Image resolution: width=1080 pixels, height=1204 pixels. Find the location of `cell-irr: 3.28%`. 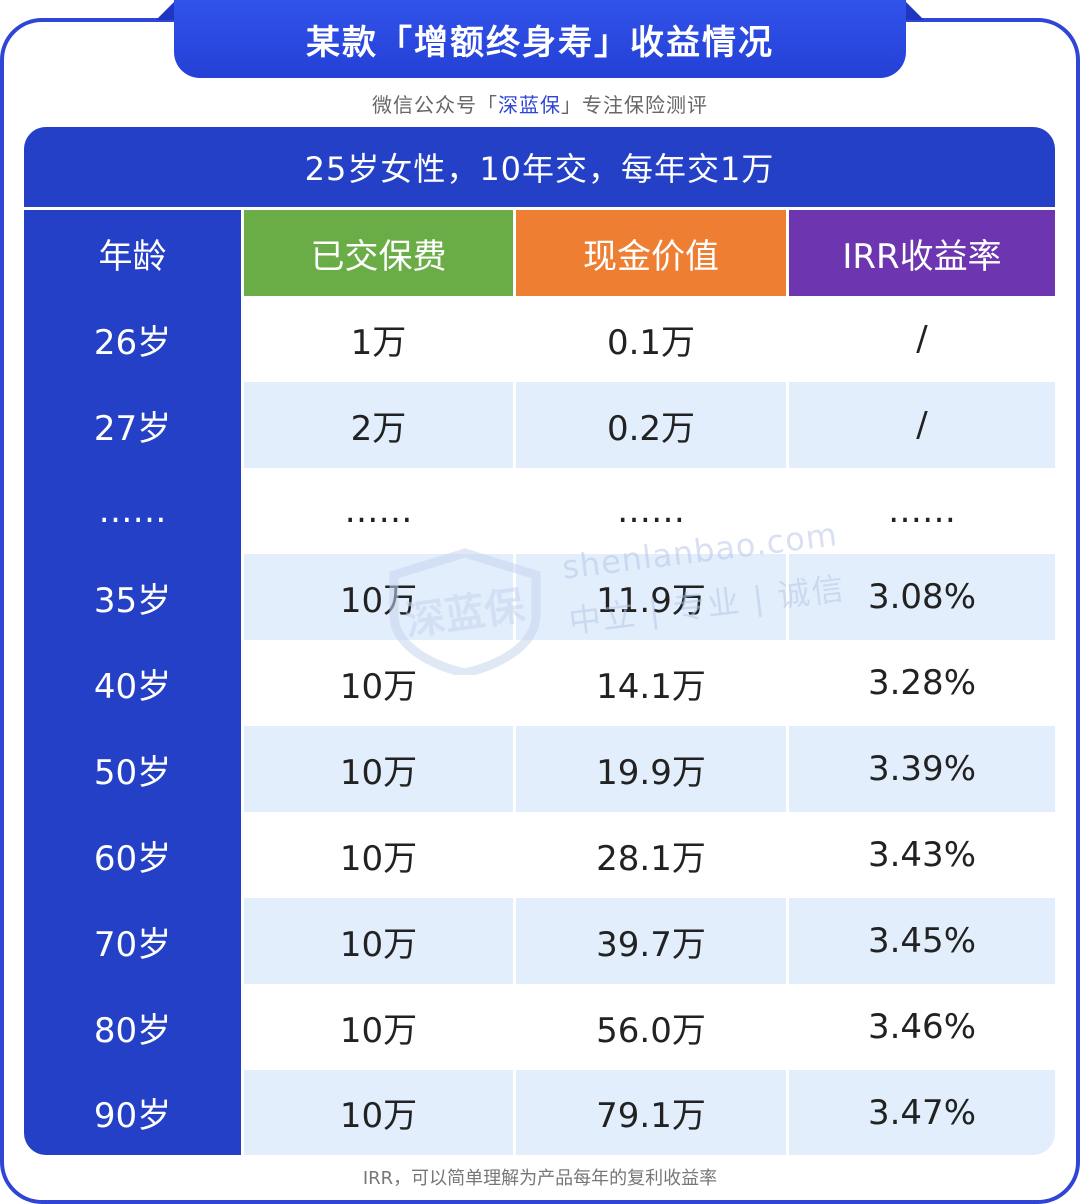

cell-irr: 3.28% is located at coordinates (922, 683).